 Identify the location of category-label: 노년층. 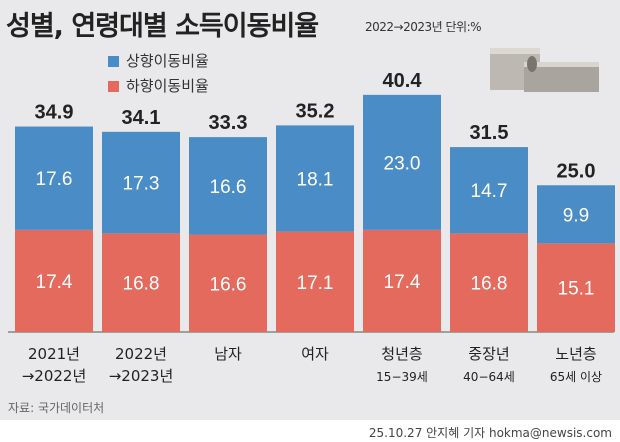
(575, 354).